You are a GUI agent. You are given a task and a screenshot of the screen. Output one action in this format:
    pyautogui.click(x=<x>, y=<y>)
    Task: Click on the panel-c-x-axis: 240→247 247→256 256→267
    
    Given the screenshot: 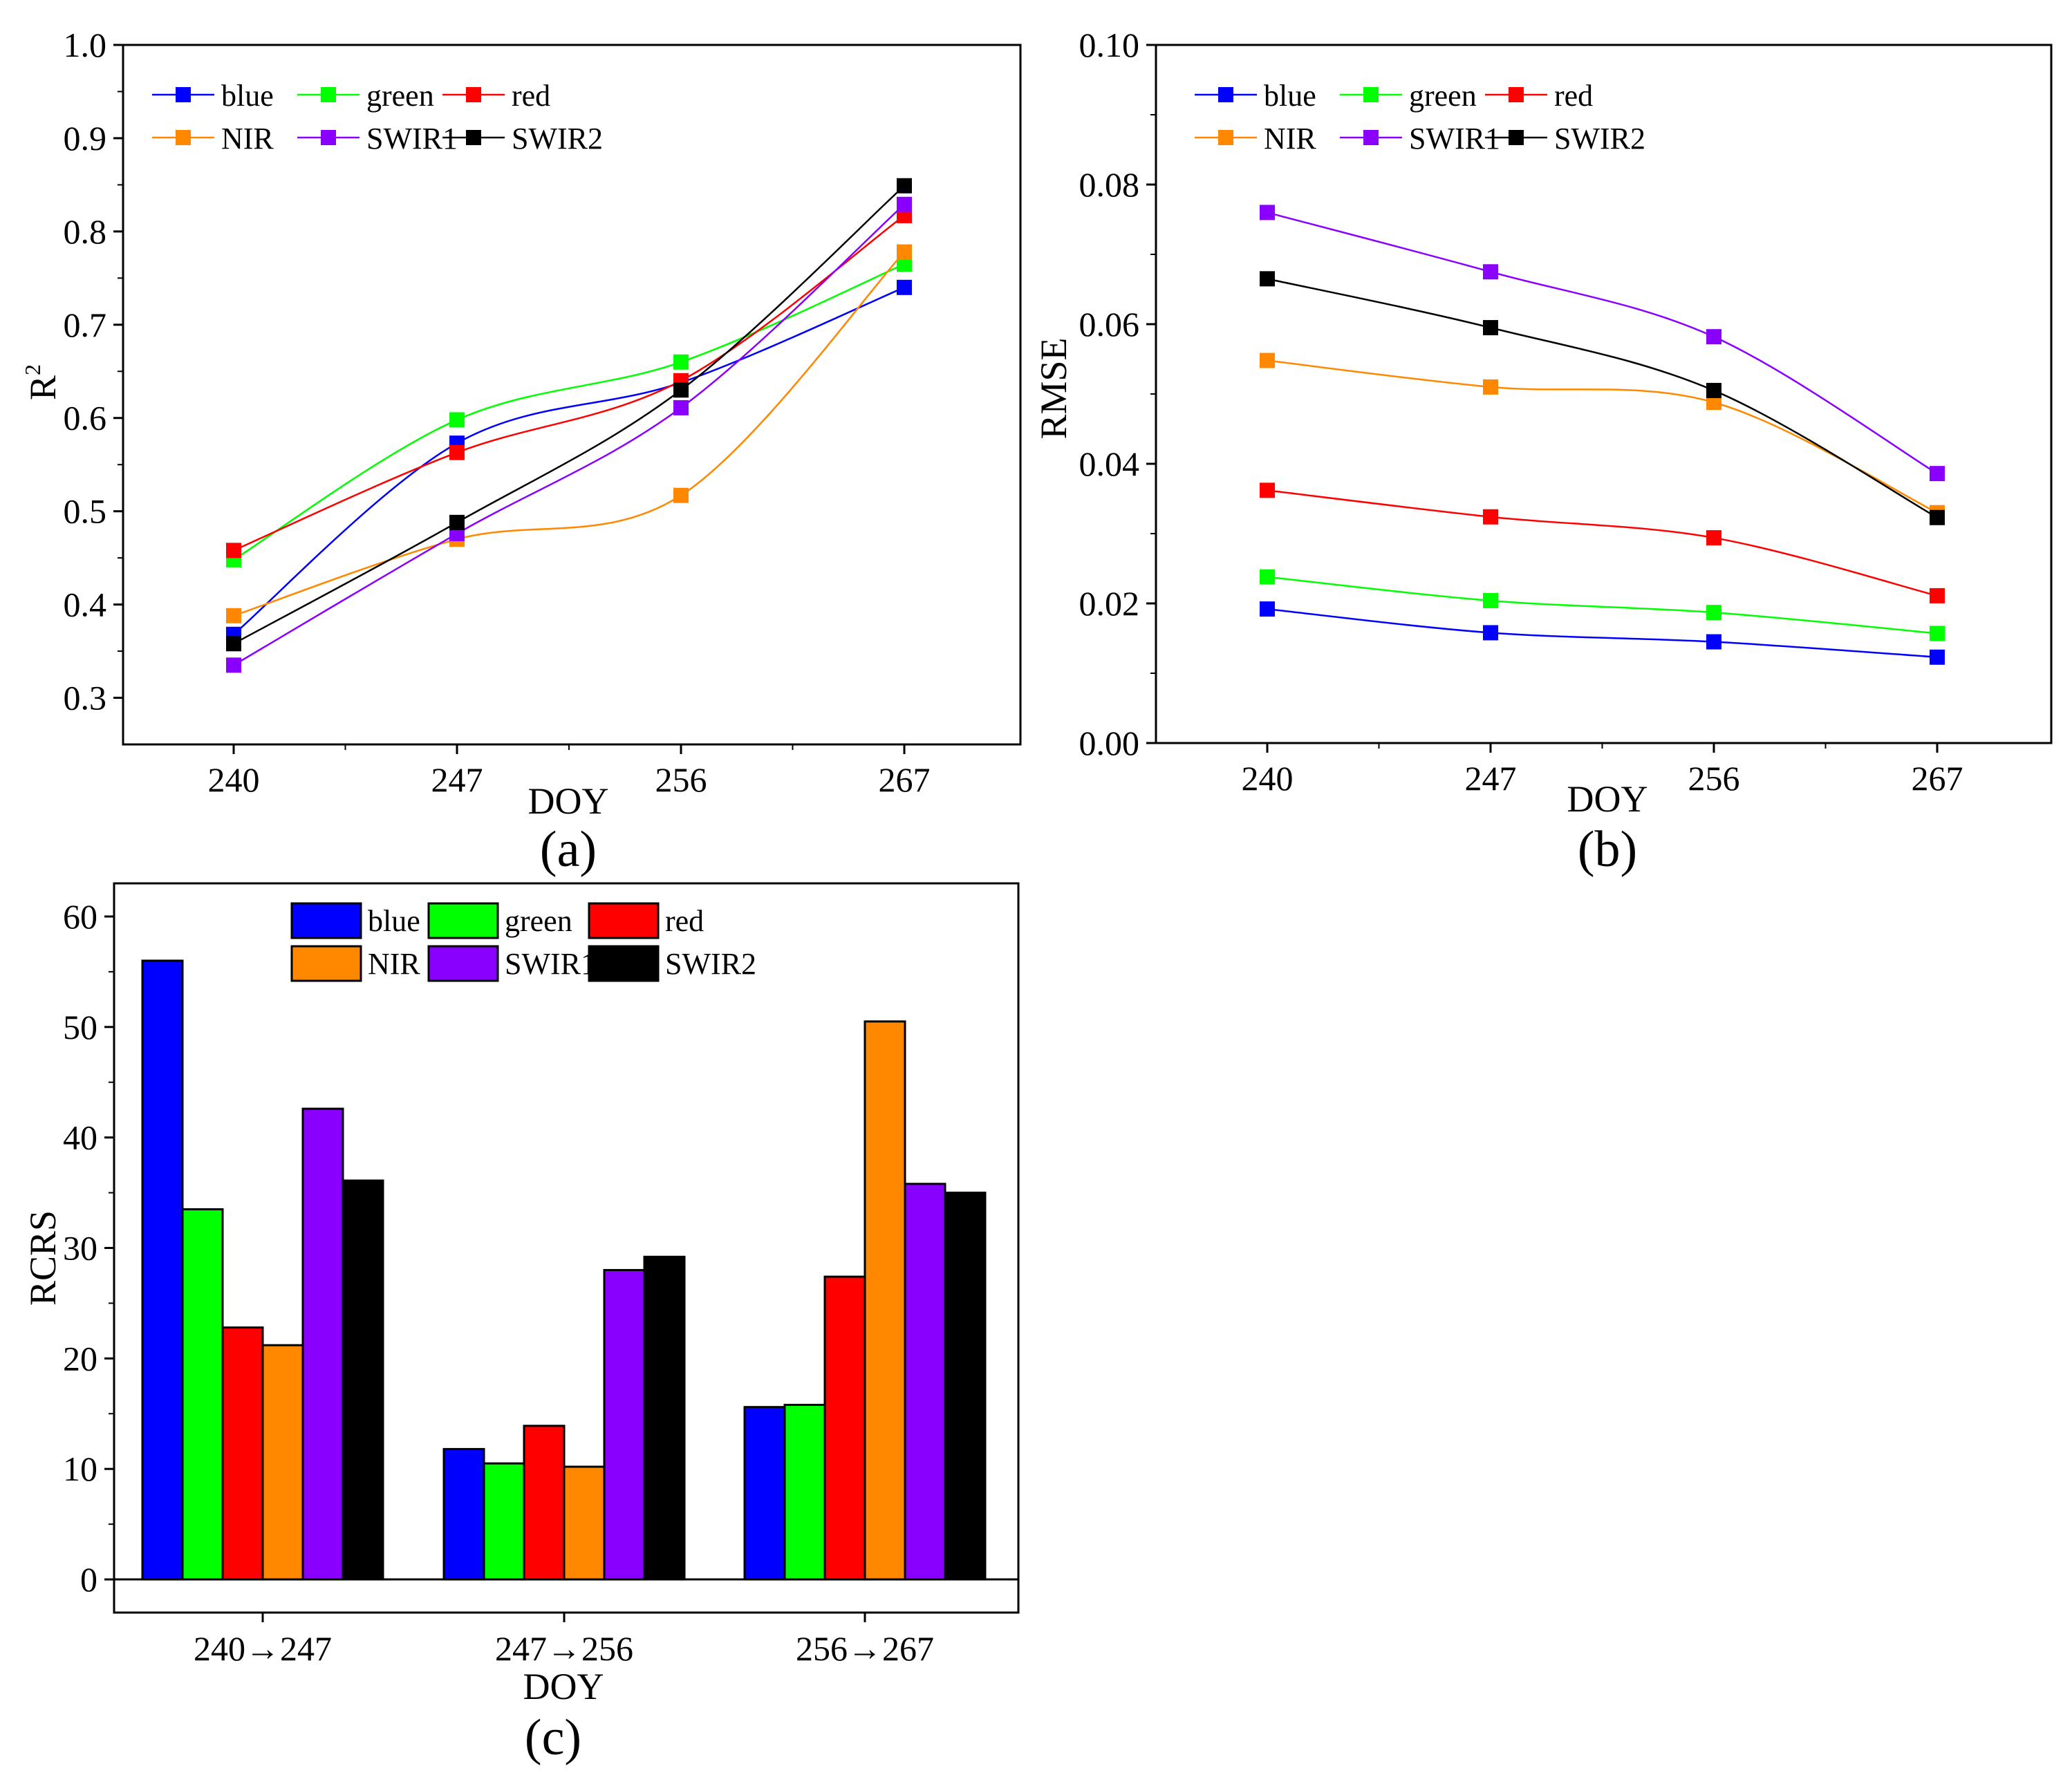 What is the action you would take?
    pyautogui.click(x=564, y=1640)
    